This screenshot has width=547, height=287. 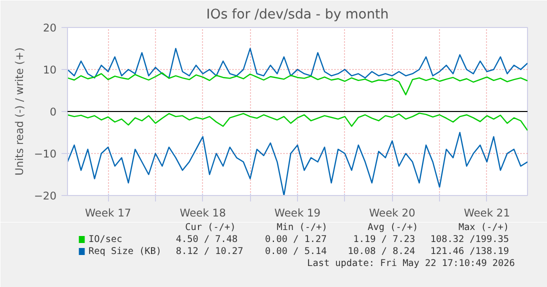 What do you see at coordinates (487, 213) in the screenshot?
I see `x-tick-label: Week 21` at bounding box center [487, 213].